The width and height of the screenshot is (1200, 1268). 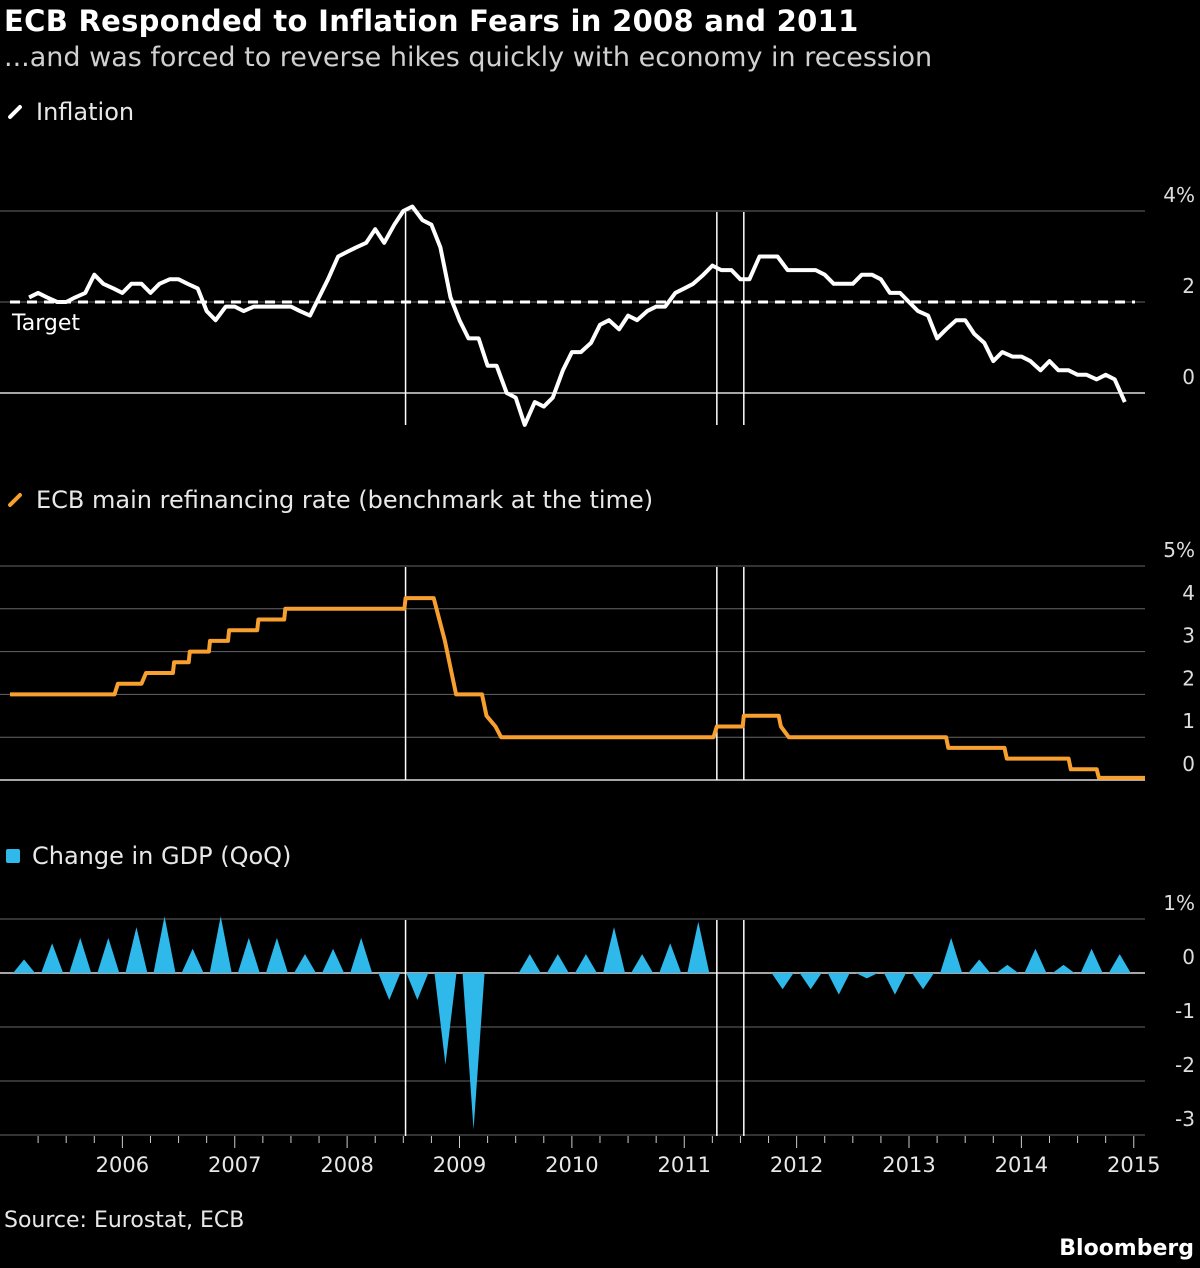 I want to click on target-label: Target, so click(x=45, y=323).